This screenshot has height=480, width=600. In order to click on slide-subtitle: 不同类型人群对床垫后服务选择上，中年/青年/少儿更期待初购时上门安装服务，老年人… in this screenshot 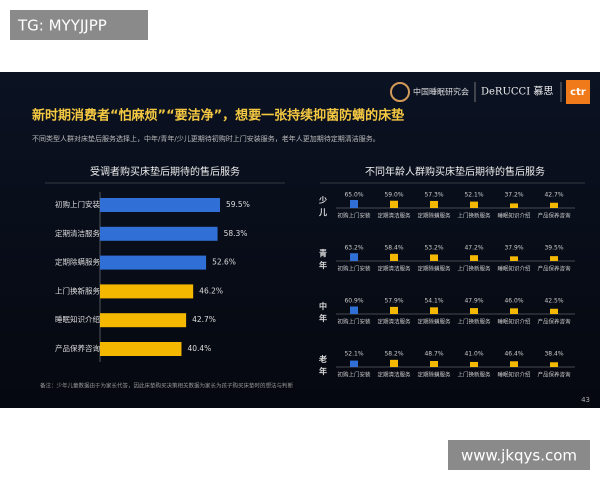, I will do `click(206, 138)`.